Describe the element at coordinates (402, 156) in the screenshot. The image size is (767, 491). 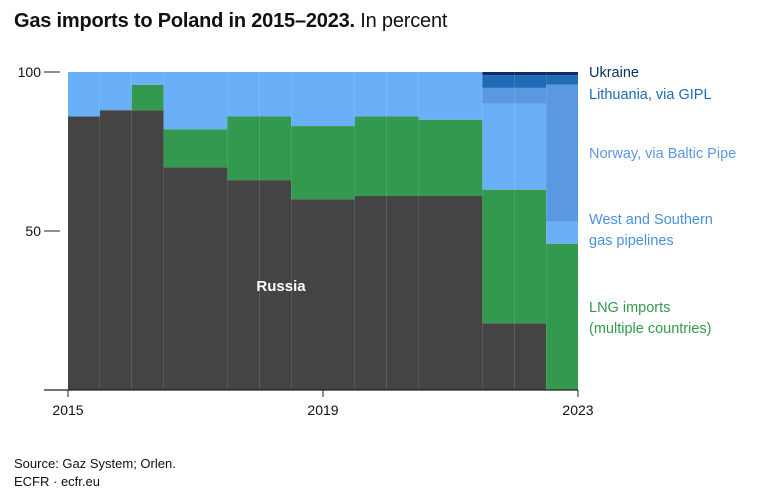
I see `segment-lng-imports-multiple-countries-2020` at that location.